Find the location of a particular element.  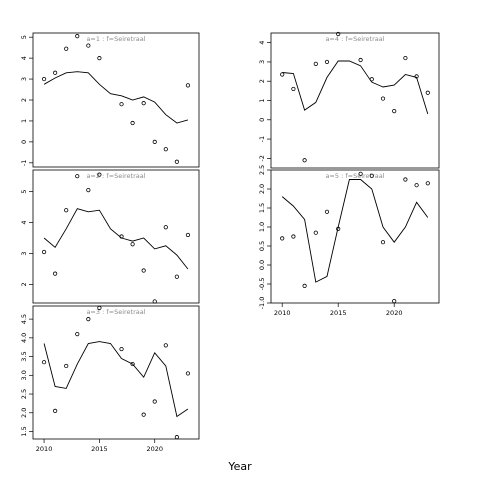

panel-a2: a=2 : f=Seiretraal 2 3 4 5 is located at coordinates (110, 236).